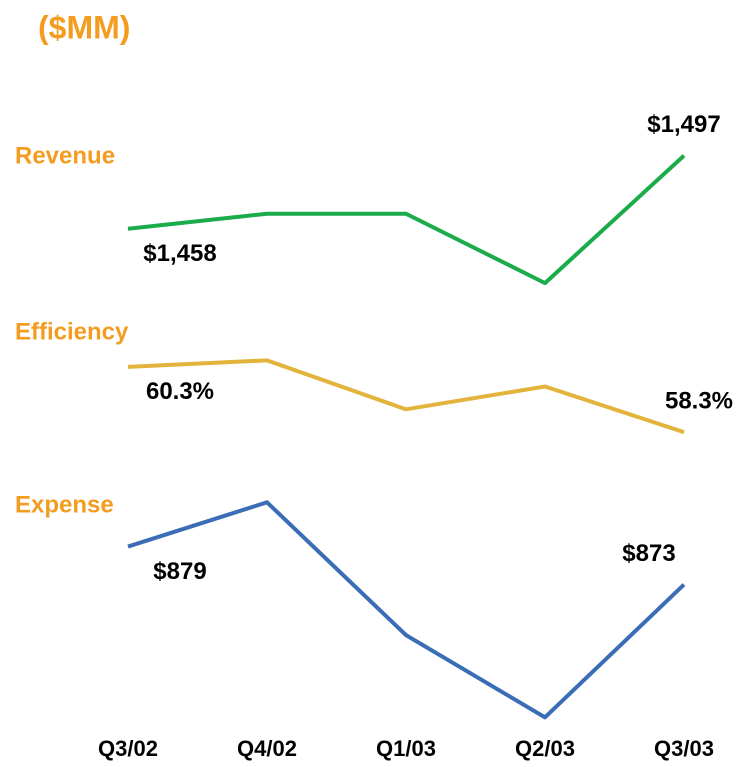 This screenshot has height=767, width=740. I want to click on x-tick-label: Q3/03, so click(684, 748).